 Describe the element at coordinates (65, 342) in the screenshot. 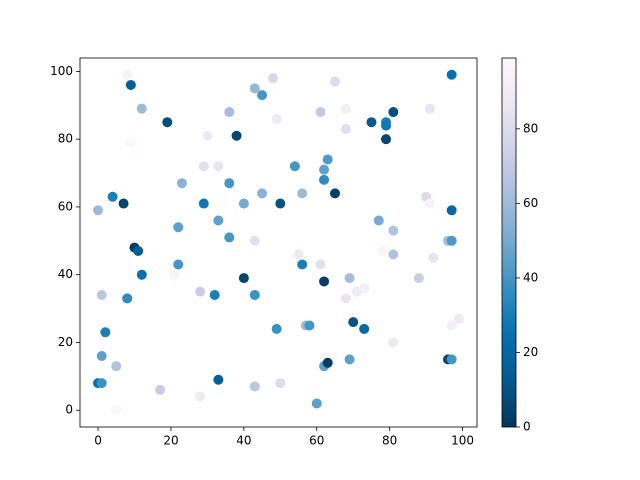

I see `y-tick-label: 20` at that location.